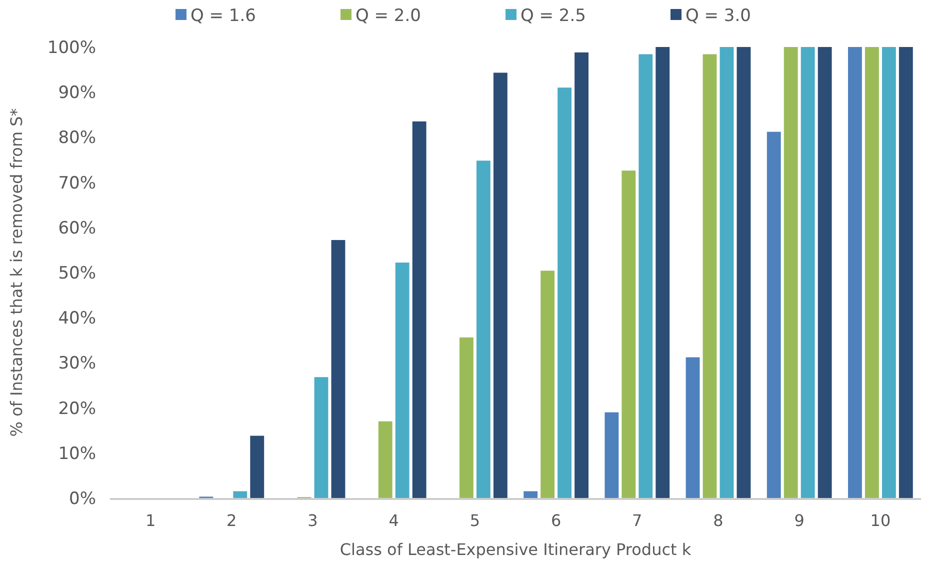  Describe the element at coordinates (475, 520) in the screenshot. I see `x-tick-label: 5` at that location.